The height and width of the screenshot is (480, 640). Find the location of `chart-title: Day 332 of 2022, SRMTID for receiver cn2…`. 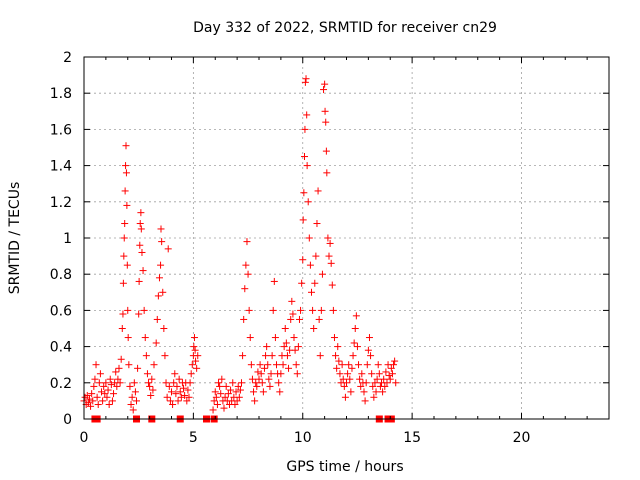

chart-title: Day 332 of 2022, SRMTID for receiver cn2… is located at coordinates (345, 28).